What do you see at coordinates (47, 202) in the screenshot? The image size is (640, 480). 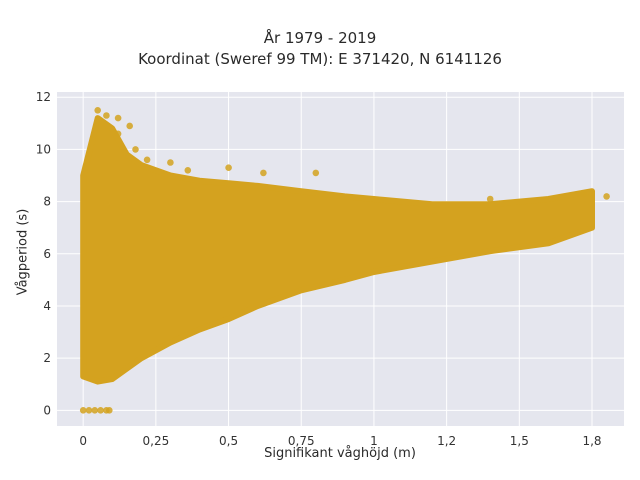 I see `y-tick-label: 8` at bounding box center [47, 202].